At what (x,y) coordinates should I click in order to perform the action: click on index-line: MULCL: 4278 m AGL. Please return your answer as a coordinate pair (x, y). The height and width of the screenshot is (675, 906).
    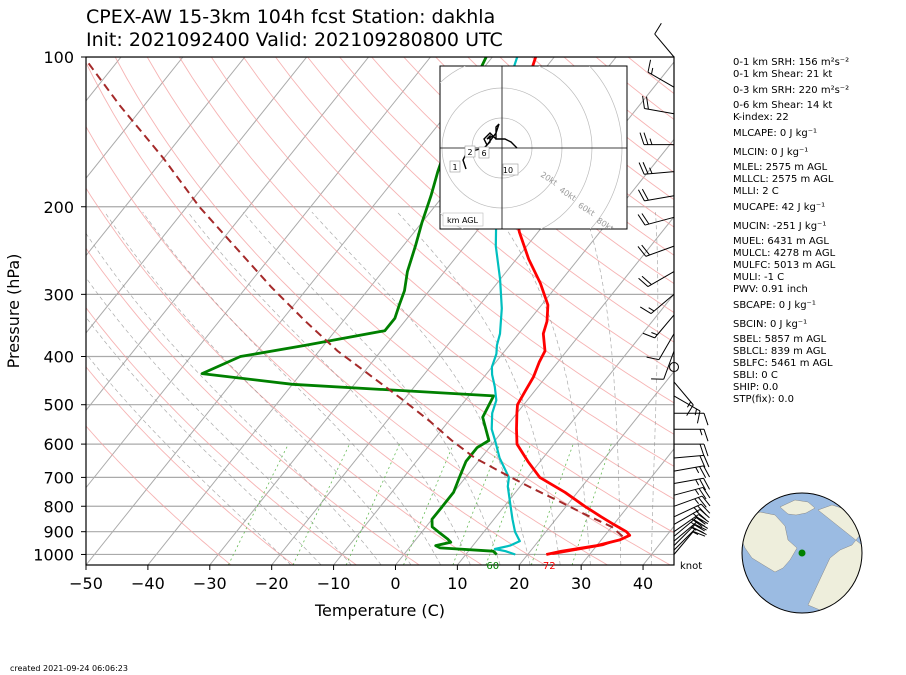
    Looking at the image, I should click on (784, 253).